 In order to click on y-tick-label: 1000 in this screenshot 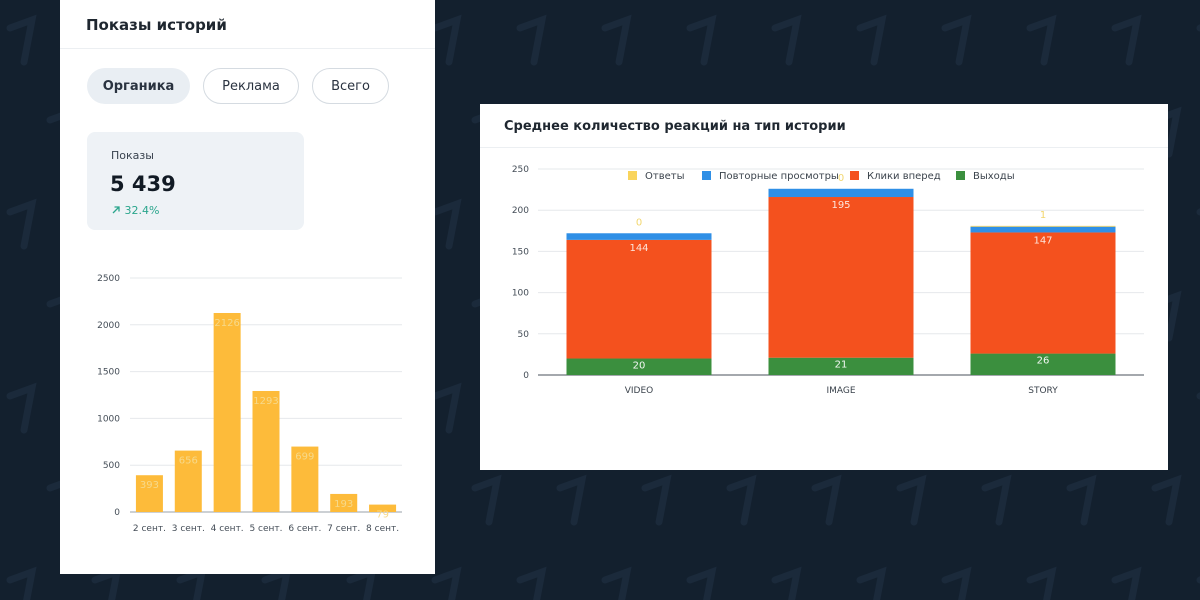, I will do `click(108, 419)`.